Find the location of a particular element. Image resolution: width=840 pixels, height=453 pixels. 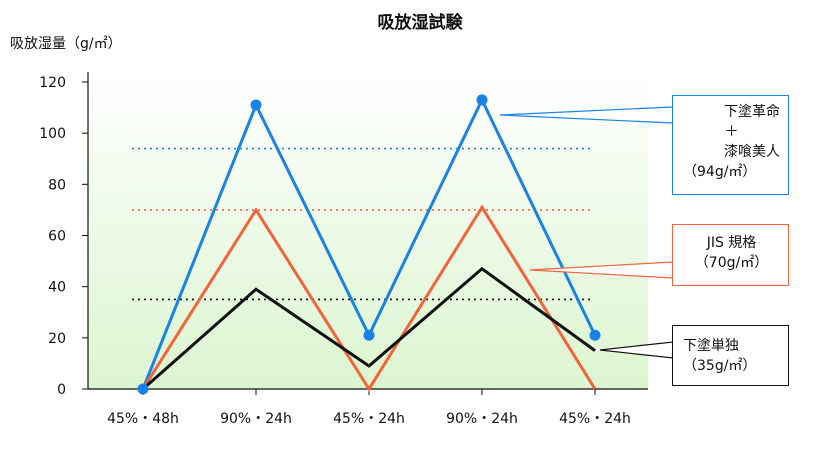

callout-line: （35g/㎡） is located at coordinates (720, 366).